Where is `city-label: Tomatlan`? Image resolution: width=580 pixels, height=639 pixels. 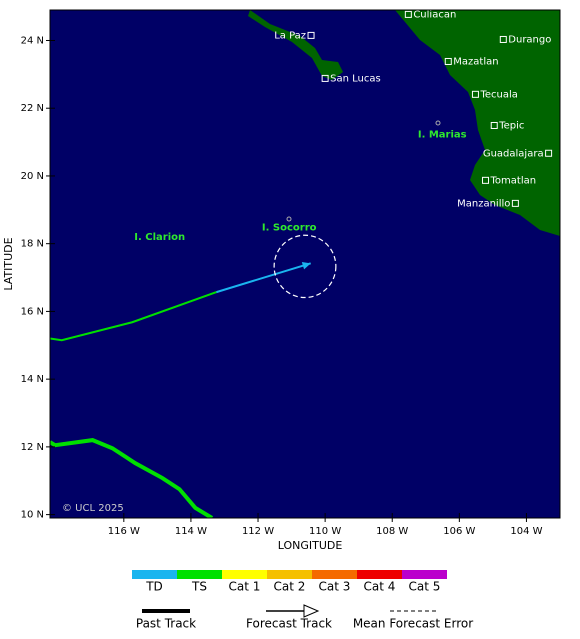
city-label: Tomatlan is located at coordinates (513, 180).